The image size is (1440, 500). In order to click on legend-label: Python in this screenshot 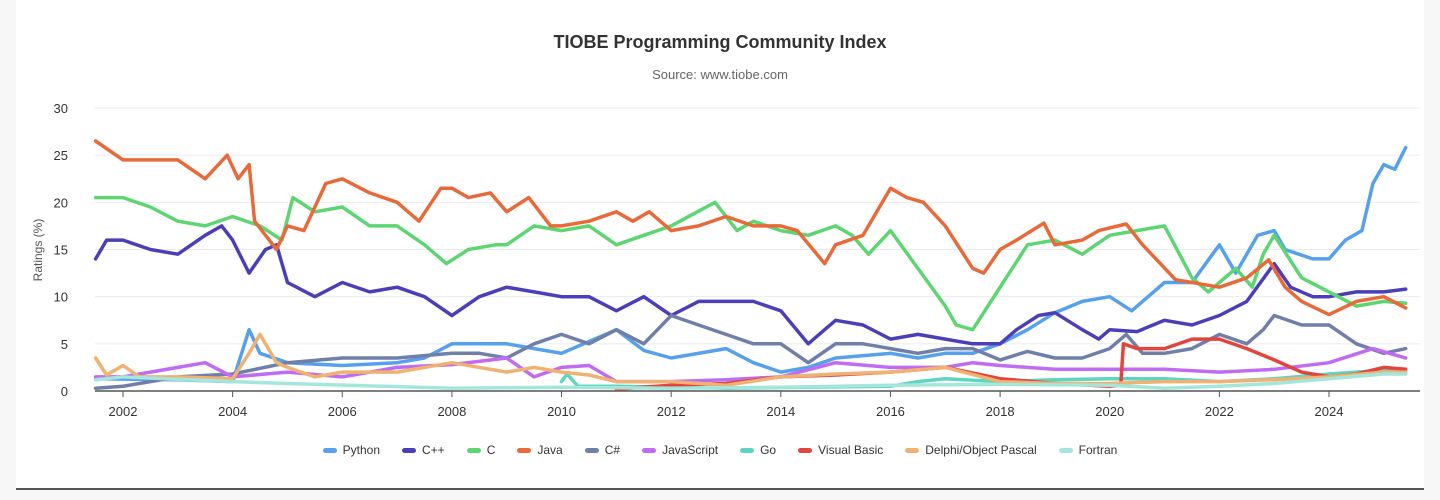, I will do `click(361, 450)`.